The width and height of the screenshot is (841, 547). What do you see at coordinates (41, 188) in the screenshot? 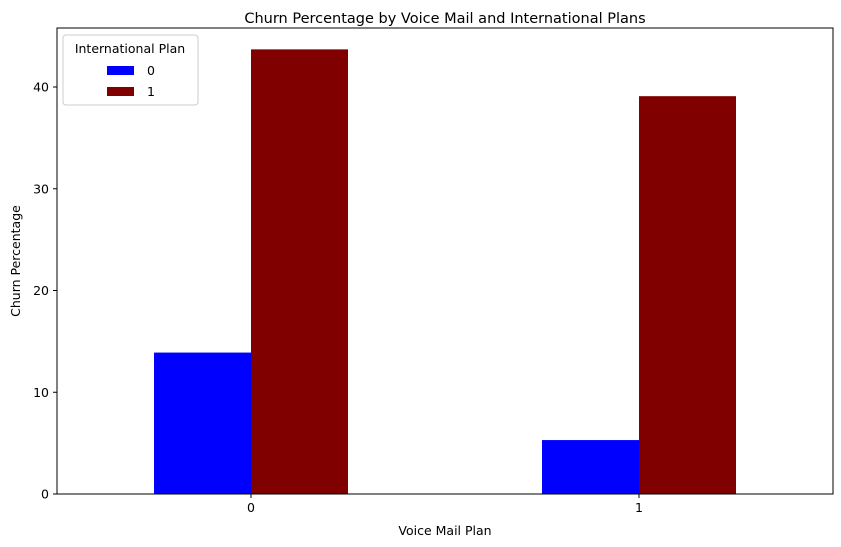
I see `y-tick-label: 30` at bounding box center [41, 188].